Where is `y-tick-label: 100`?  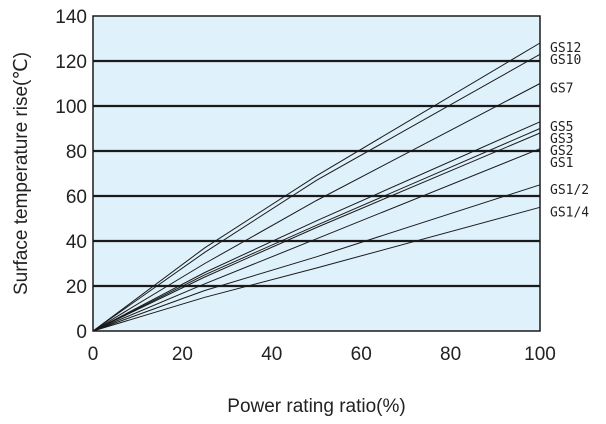
y-tick-label: 100 is located at coordinates (71, 107).